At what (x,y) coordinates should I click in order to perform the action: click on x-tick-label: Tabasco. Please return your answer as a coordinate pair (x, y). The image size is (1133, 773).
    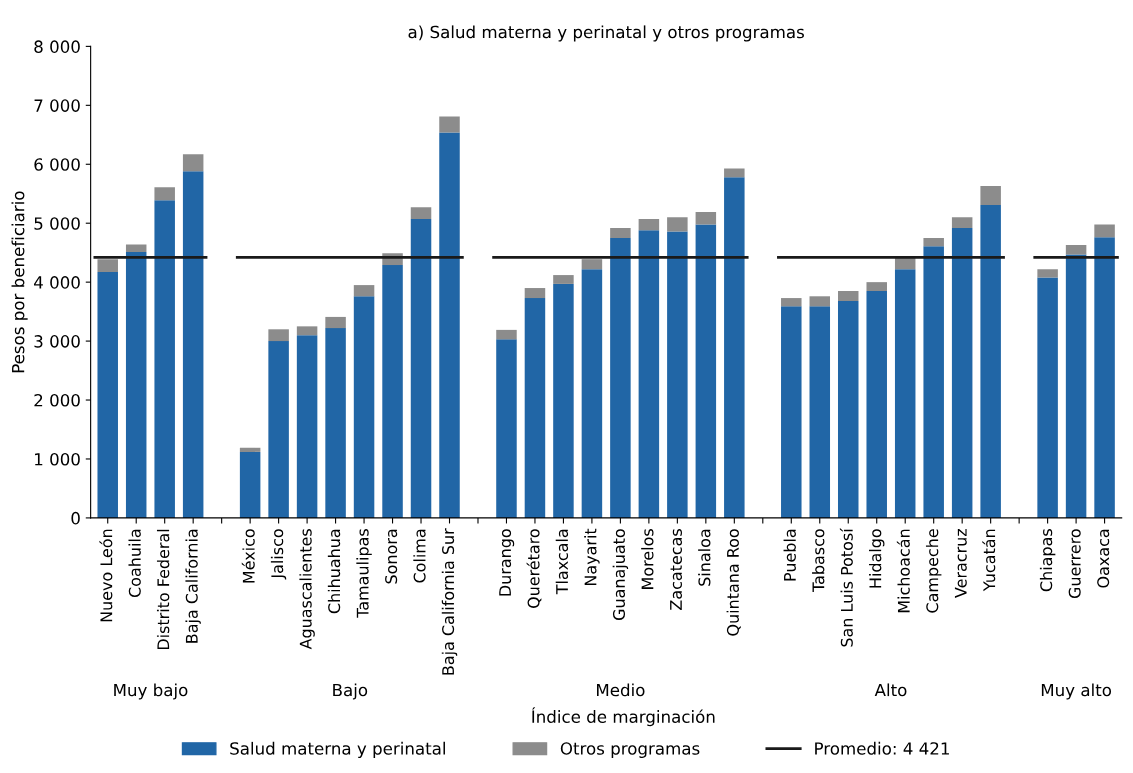
    Looking at the image, I should click on (818, 561).